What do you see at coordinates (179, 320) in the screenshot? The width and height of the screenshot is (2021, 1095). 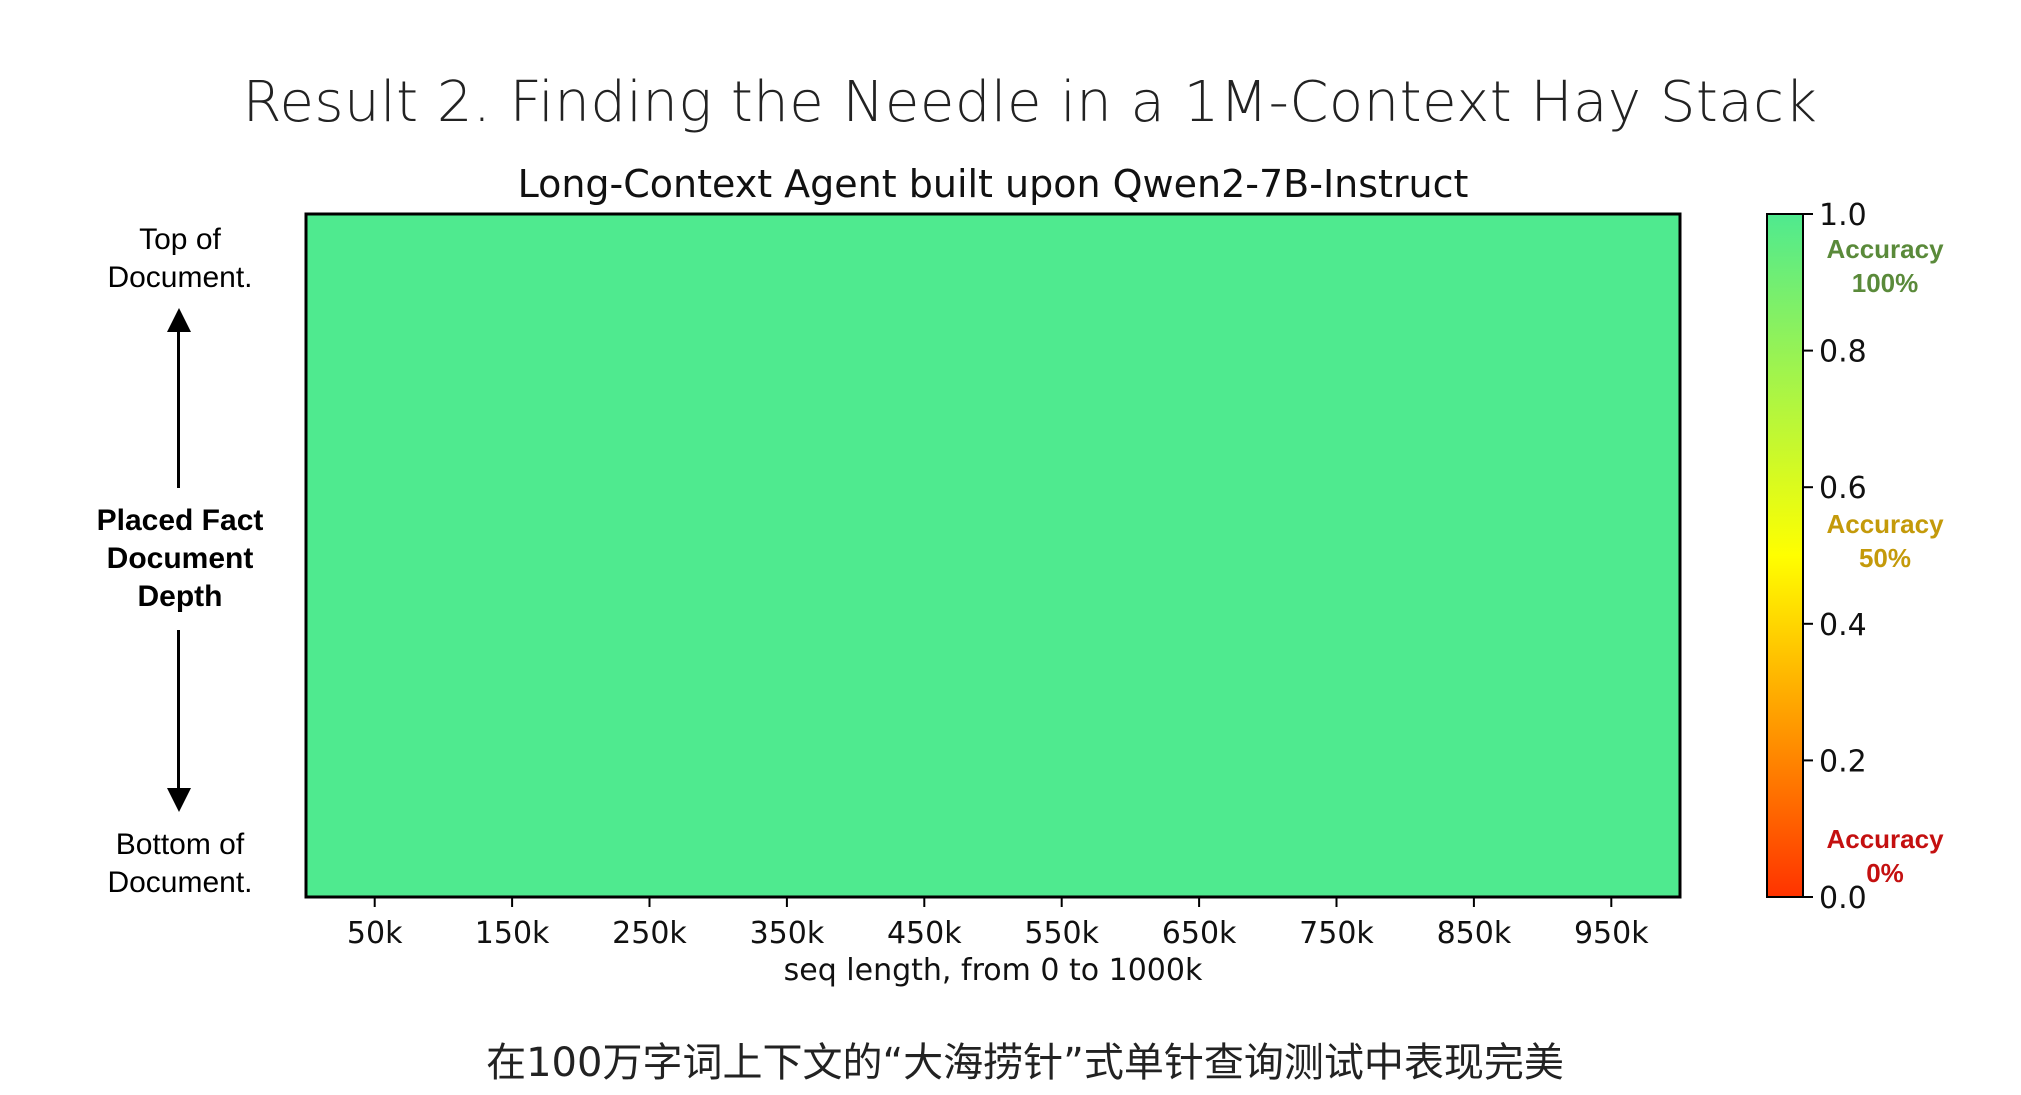 I see `arrow-up-icon` at bounding box center [179, 320].